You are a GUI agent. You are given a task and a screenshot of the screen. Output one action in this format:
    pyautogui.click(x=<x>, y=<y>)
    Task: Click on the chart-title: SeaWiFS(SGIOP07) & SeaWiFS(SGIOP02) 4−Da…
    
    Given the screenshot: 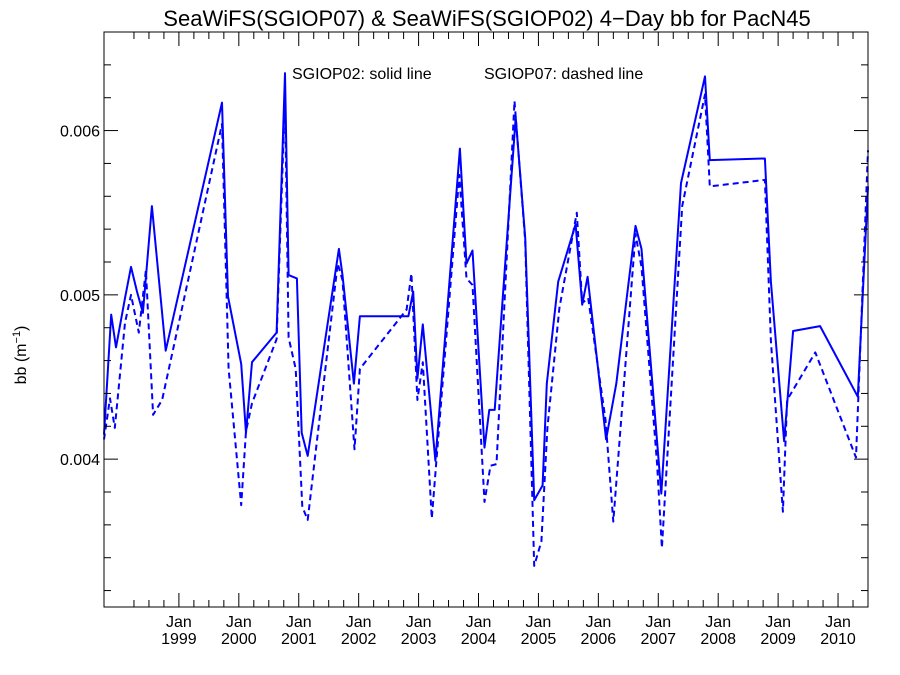 What is the action you would take?
    pyautogui.click(x=486, y=18)
    